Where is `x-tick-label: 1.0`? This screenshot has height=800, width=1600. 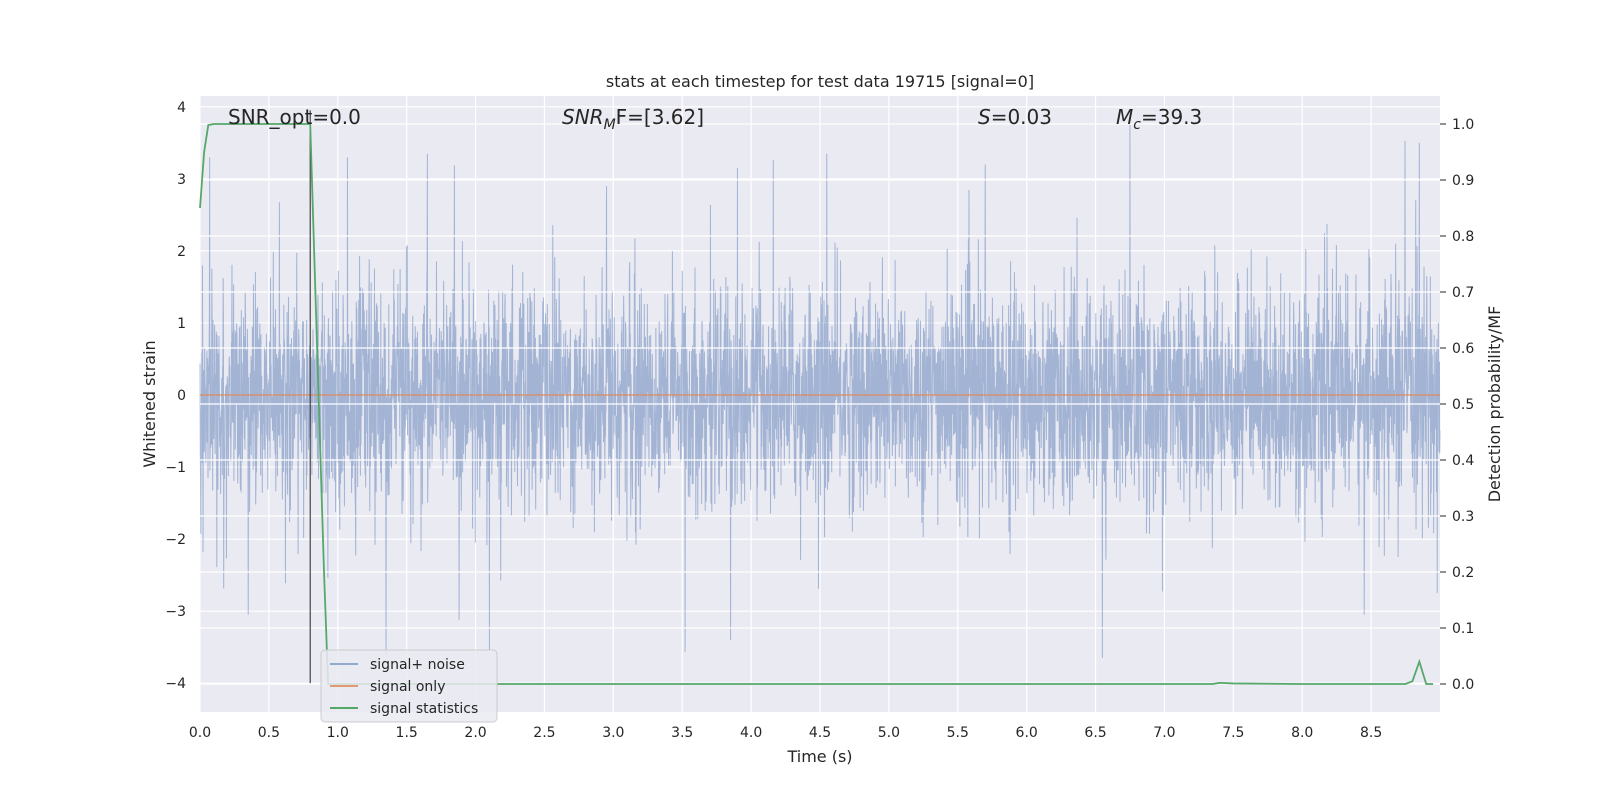 x-tick-label: 1.0 is located at coordinates (338, 733).